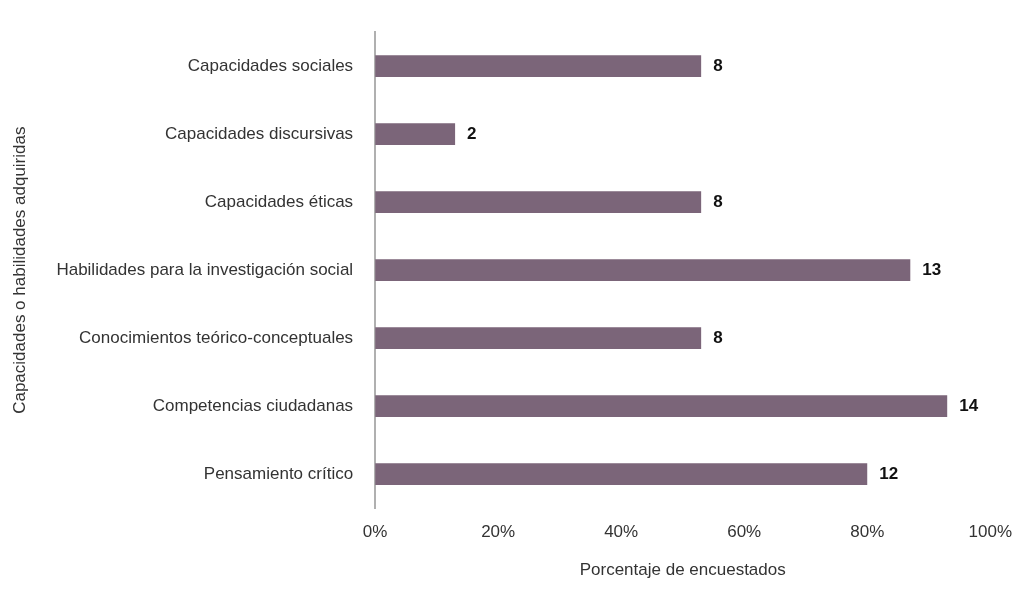 The width and height of the screenshot is (1026, 589). I want to click on x-tick-label: 20%, so click(498, 532).